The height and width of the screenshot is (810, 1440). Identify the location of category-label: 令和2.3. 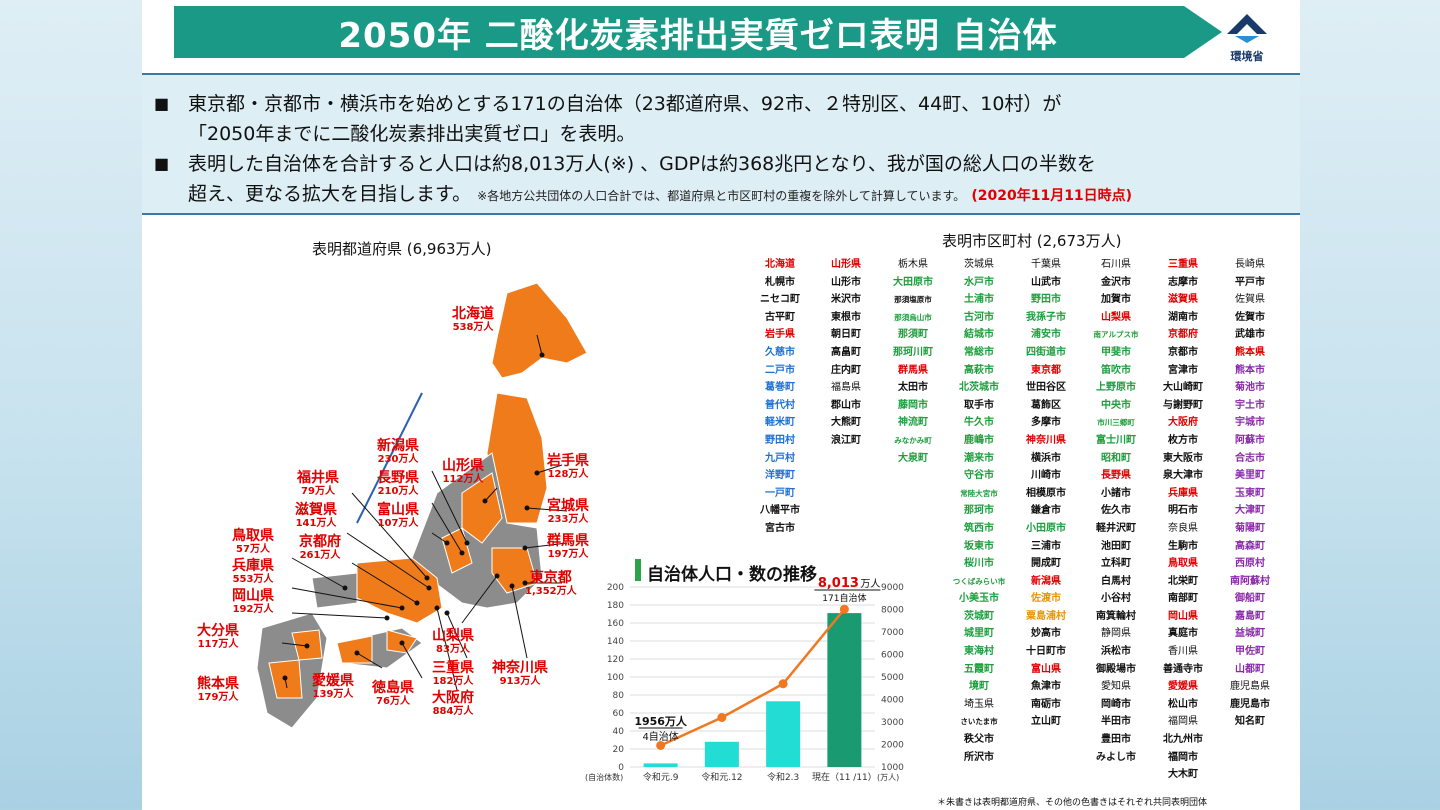
(783, 777).